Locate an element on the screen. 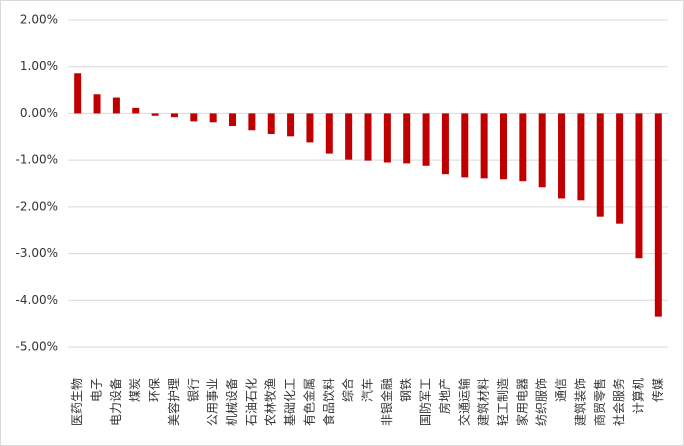  y-tick-label: -5.00% is located at coordinates (37, 347).